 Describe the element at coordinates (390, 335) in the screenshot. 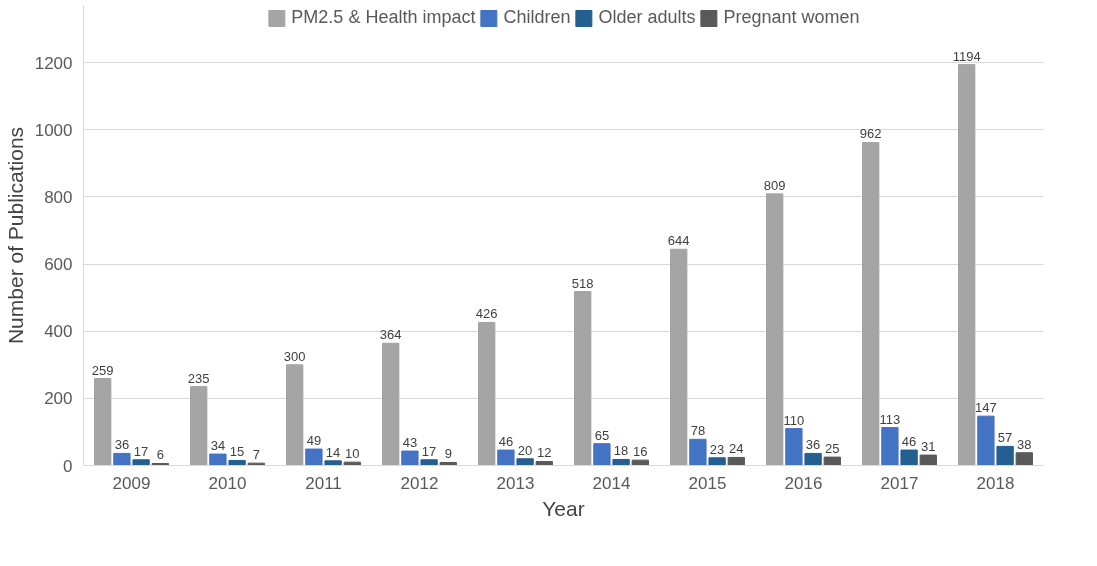

I see `data-label: 364` at that location.